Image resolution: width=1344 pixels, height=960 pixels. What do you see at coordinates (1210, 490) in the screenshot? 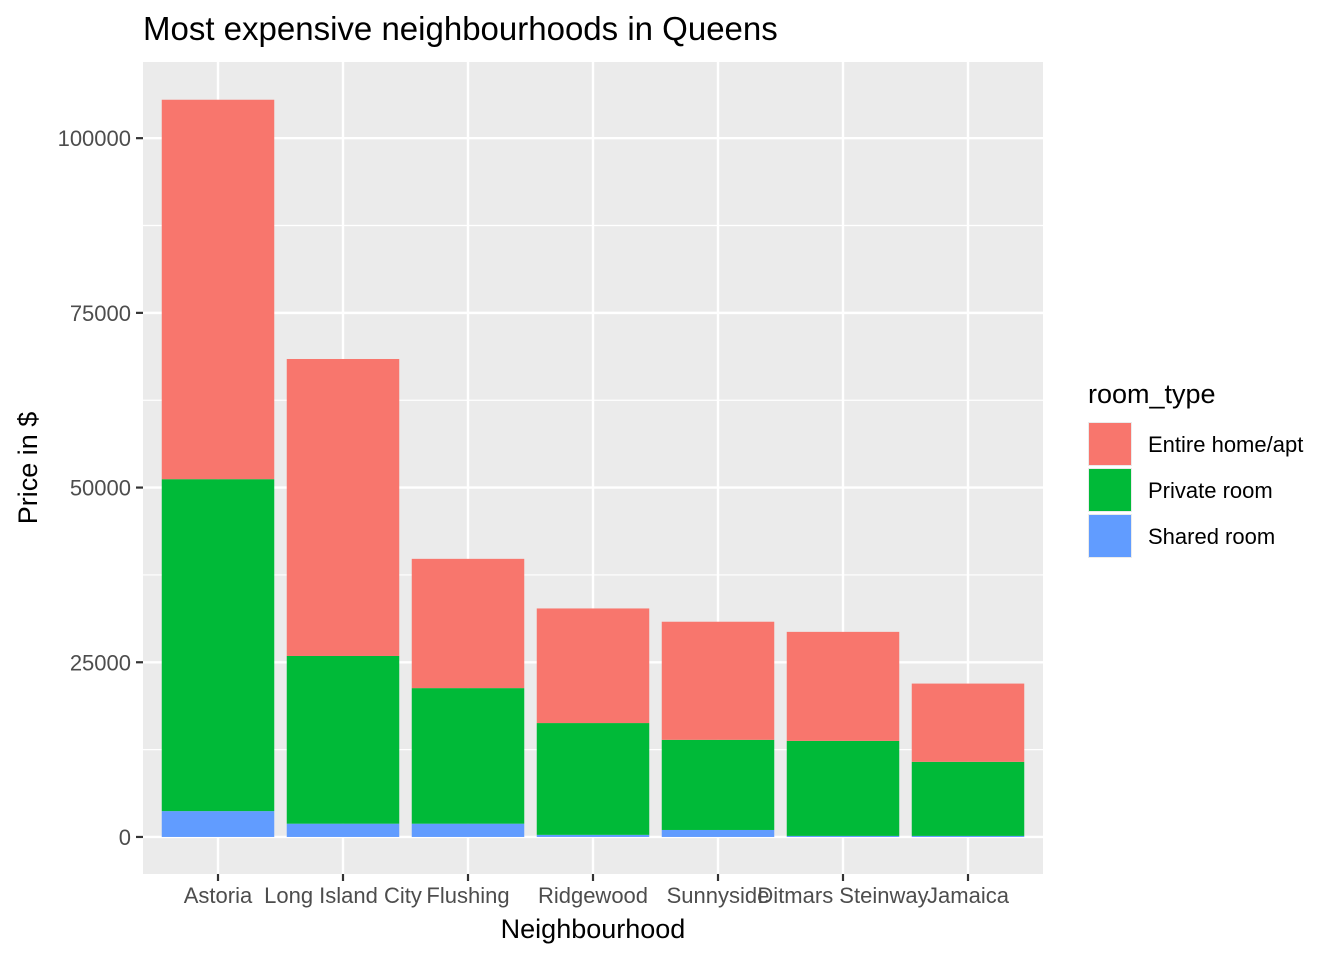
I see `legend-label: Private room` at bounding box center [1210, 490].